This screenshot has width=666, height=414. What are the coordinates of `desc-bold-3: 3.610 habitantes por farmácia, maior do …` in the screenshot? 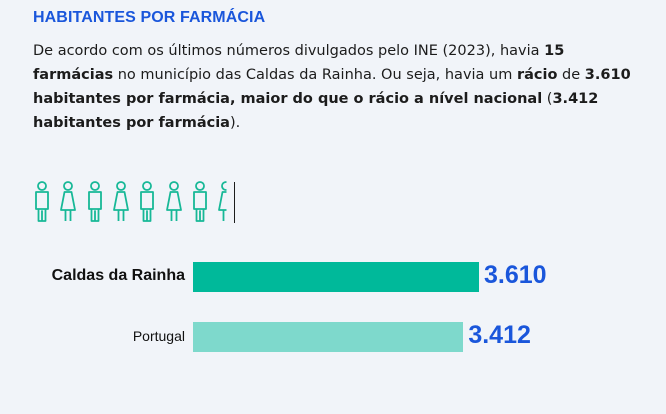 It's located at (332, 87).